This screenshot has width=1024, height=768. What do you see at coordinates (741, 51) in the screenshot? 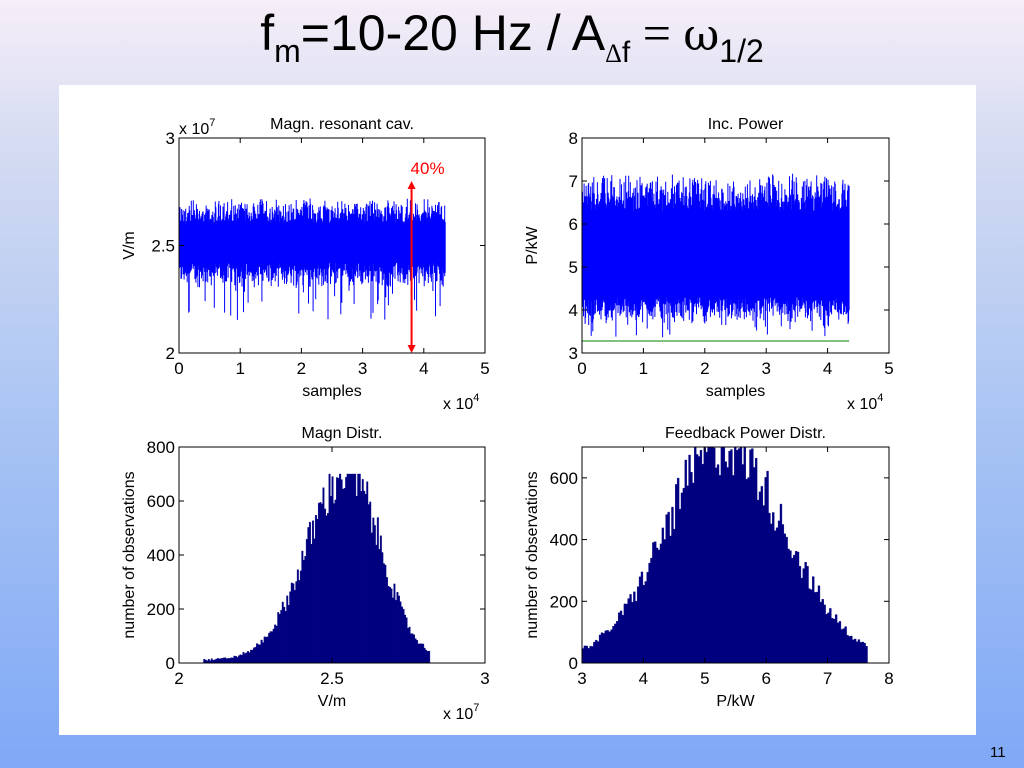
I see `title-omega-subscript: 1/2` at bounding box center [741, 51].